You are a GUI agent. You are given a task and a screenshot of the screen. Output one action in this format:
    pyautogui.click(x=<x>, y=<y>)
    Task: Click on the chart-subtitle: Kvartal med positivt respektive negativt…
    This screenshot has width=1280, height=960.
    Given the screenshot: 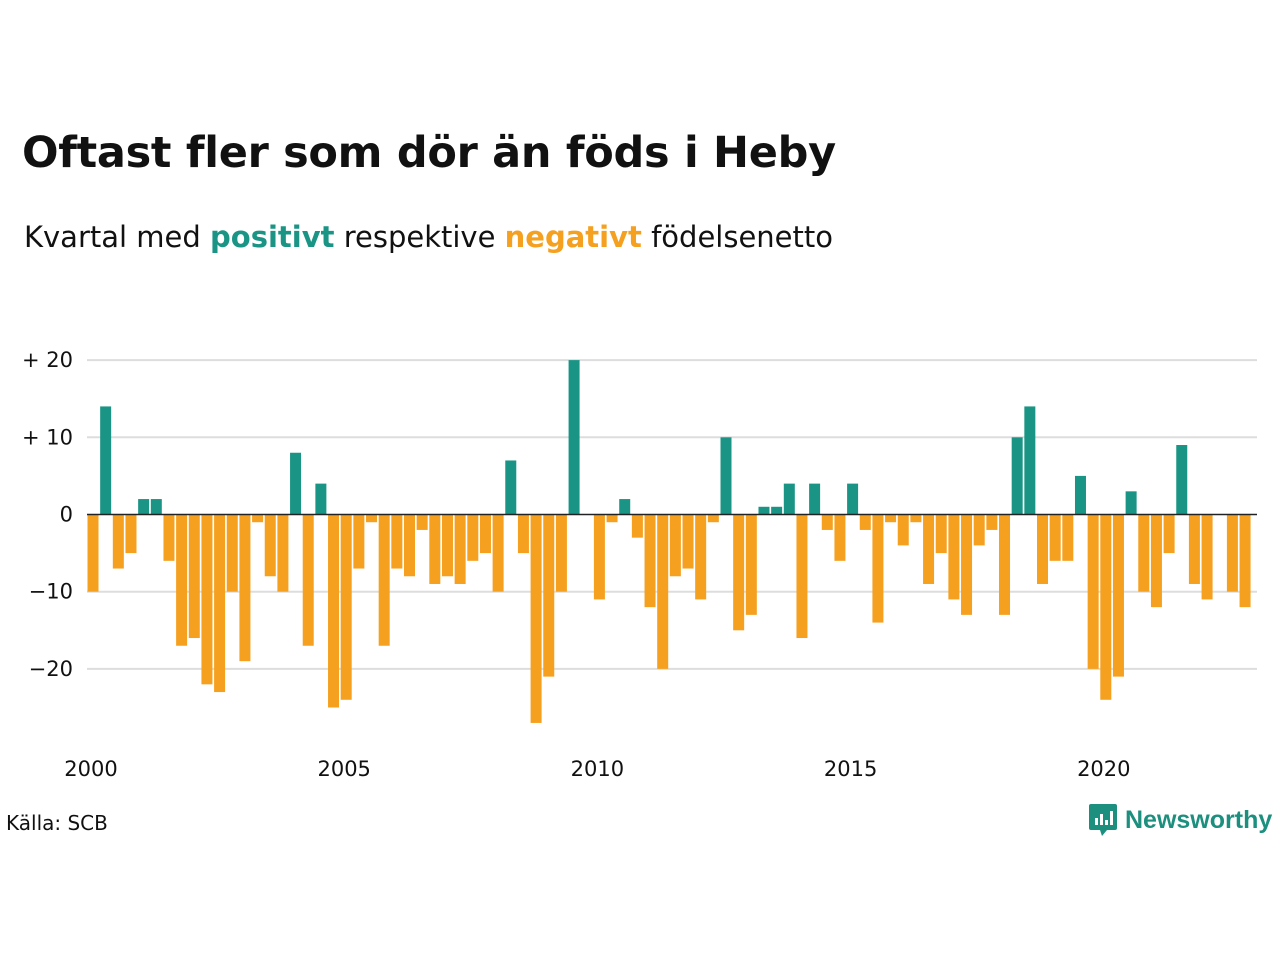 What is the action you would take?
    pyautogui.click(x=428, y=237)
    